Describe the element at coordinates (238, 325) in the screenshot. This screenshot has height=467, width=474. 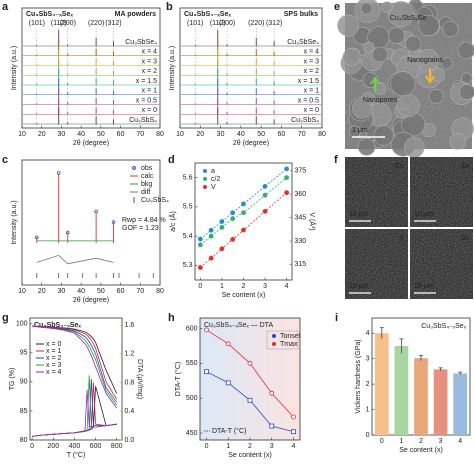
I see `panel-title: Cu₃SbS₄₋ₓSeₓ — DTA` at that location.